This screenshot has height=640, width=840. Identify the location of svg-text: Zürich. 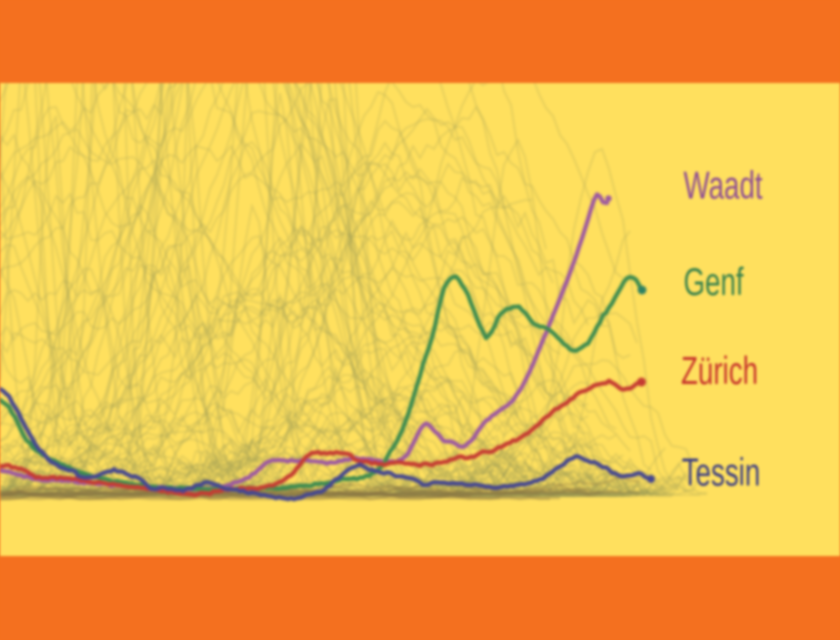
(719, 372).